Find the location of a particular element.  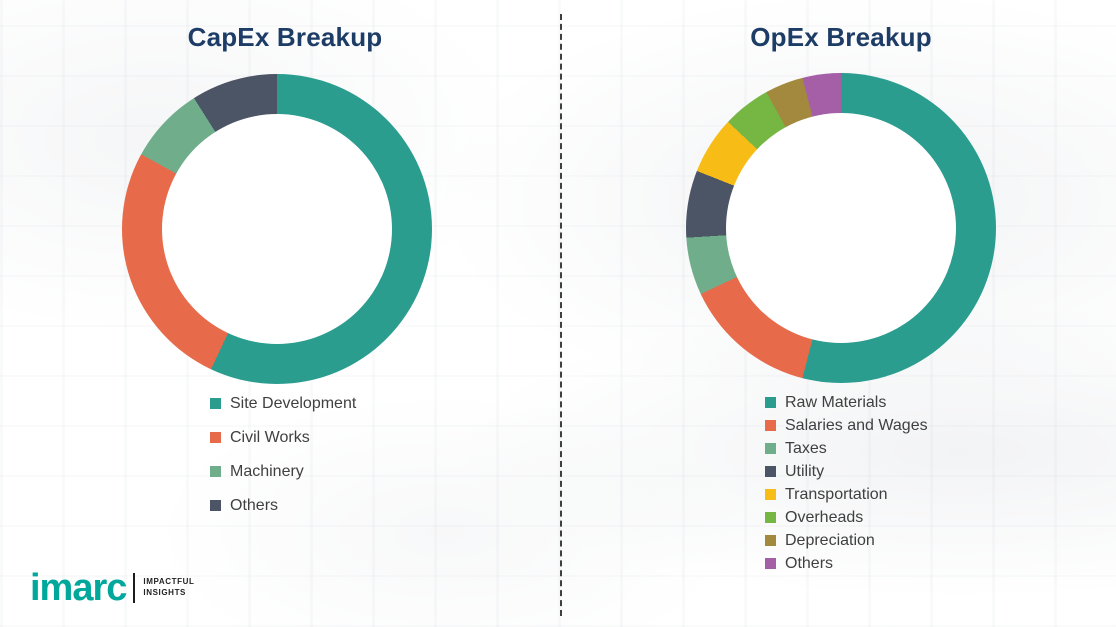

legend-item: Raw Materials is located at coordinates (846, 402).